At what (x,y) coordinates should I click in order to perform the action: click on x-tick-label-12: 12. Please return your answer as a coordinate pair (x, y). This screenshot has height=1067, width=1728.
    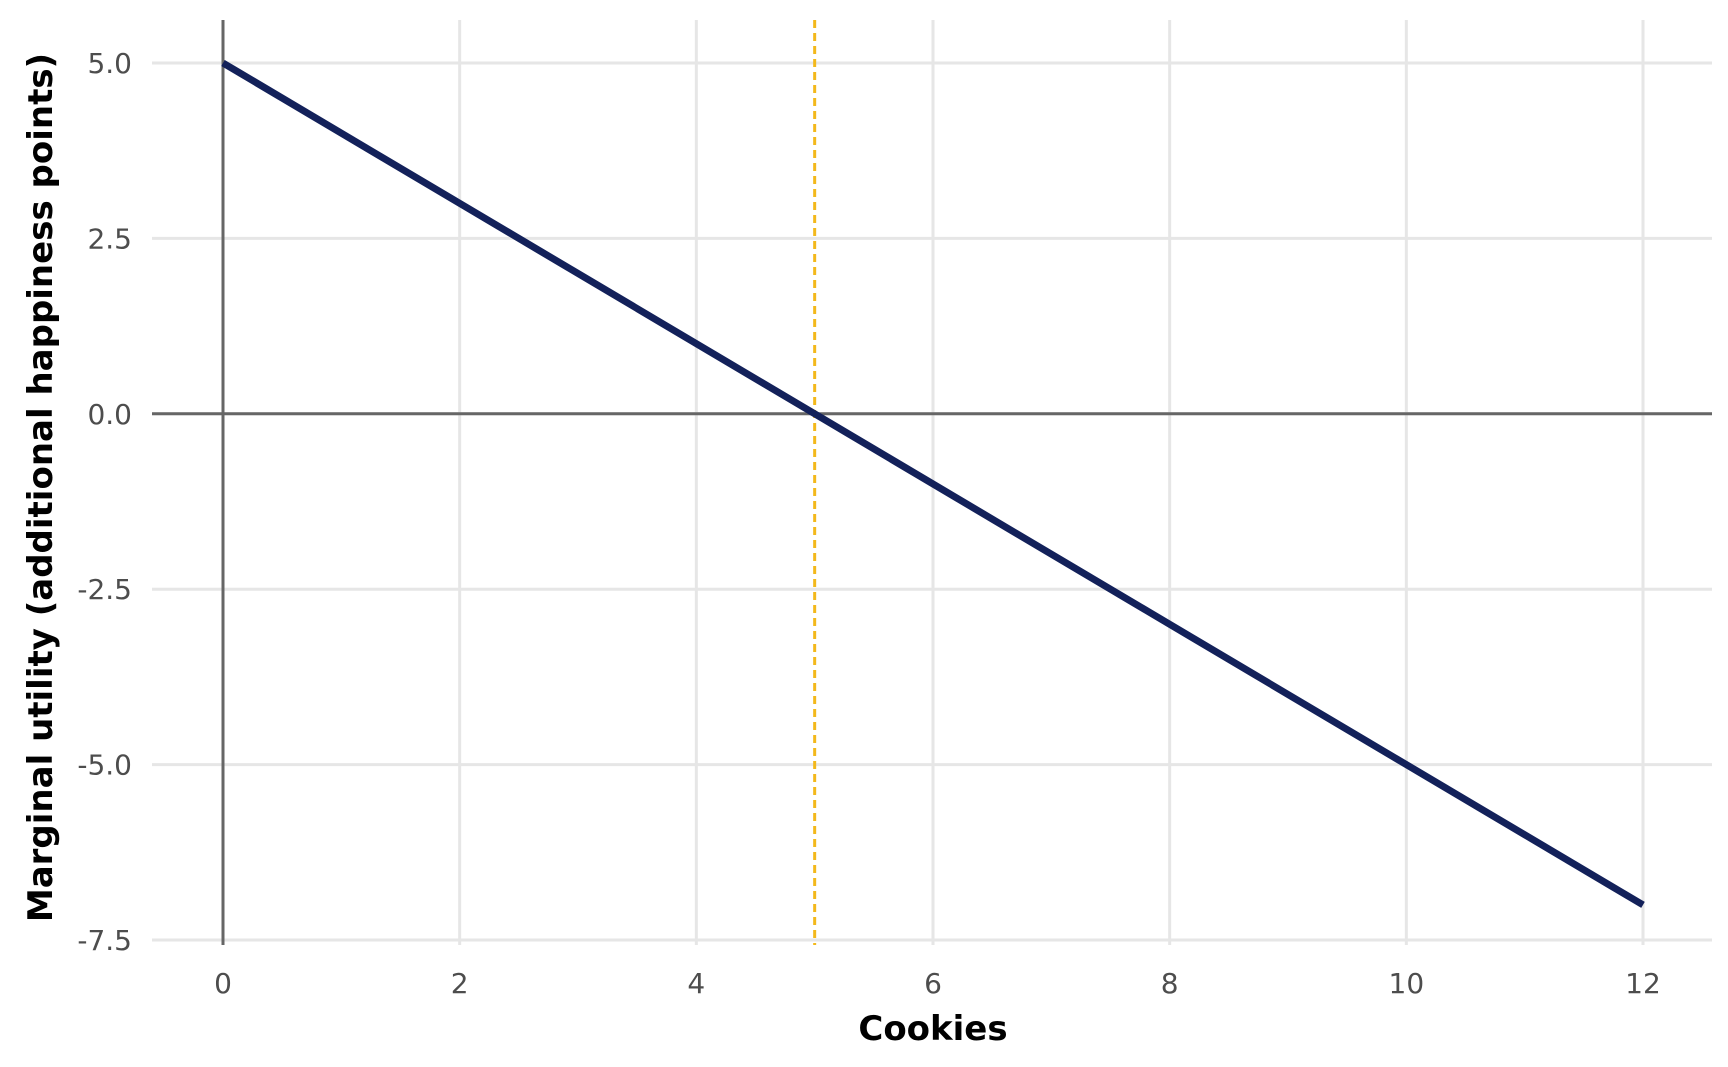
    Looking at the image, I should click on (1643, 983).